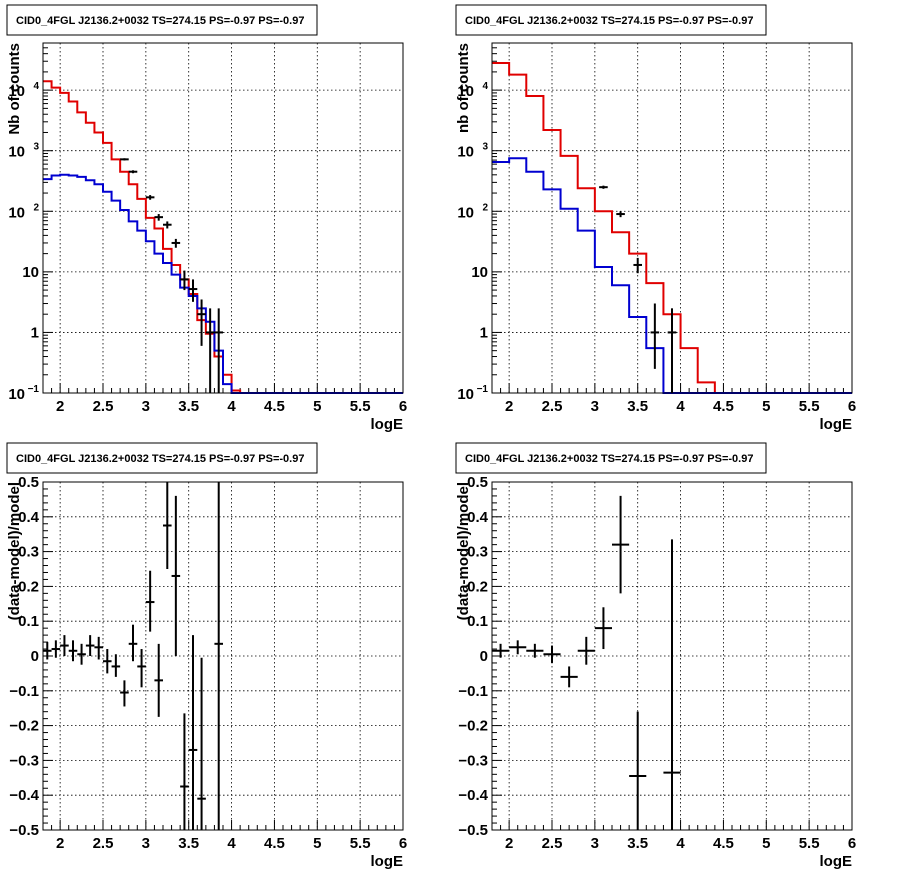  What do you see at coordinates (638, 289) in the screenshot?
I see `series-data` at bounding box center [638, 289].